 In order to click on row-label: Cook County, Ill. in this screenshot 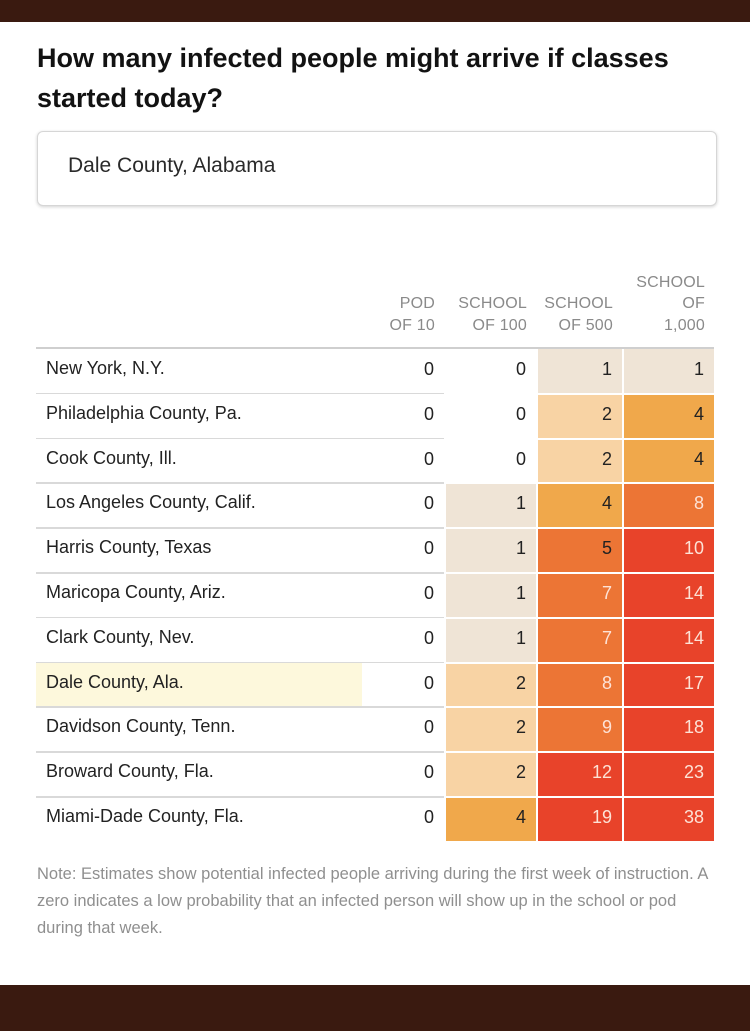, I will do `click(199, 460)`.